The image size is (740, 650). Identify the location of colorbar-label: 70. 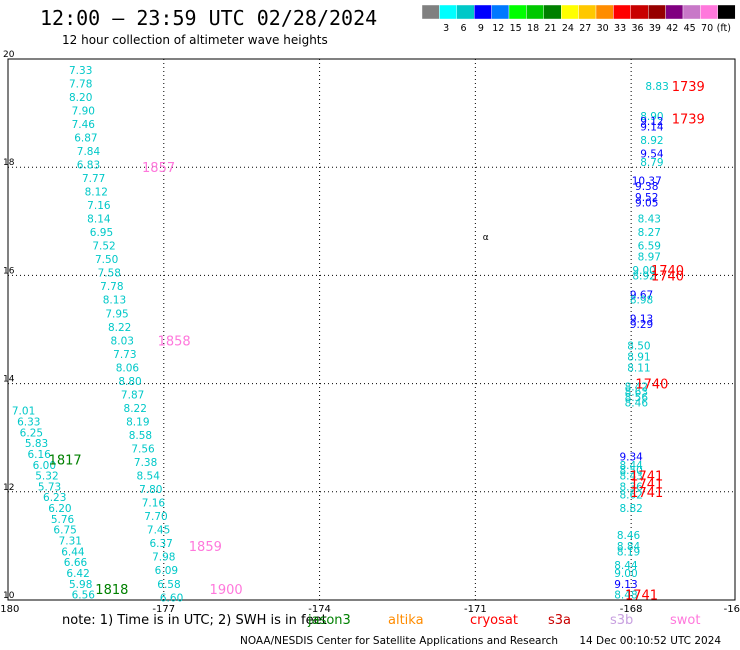
(707, 28).